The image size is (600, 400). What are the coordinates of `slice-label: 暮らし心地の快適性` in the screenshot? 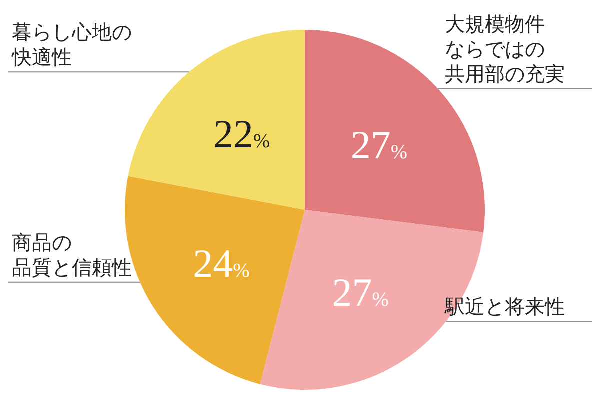 It's located at (71, 46).